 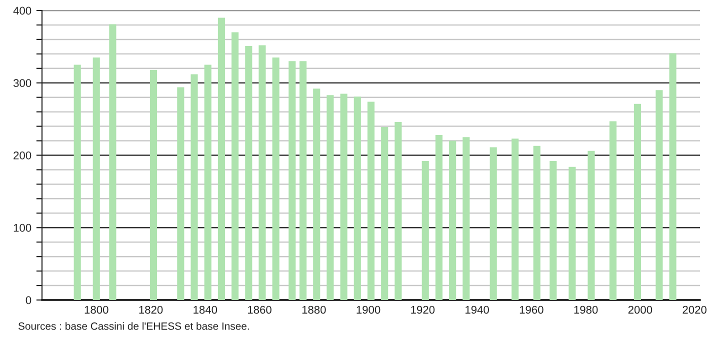 What do you see at coordinates (96, 310) in the screenshot?
I see `x-tick-label: 1800` at bounding box center [96, 310].